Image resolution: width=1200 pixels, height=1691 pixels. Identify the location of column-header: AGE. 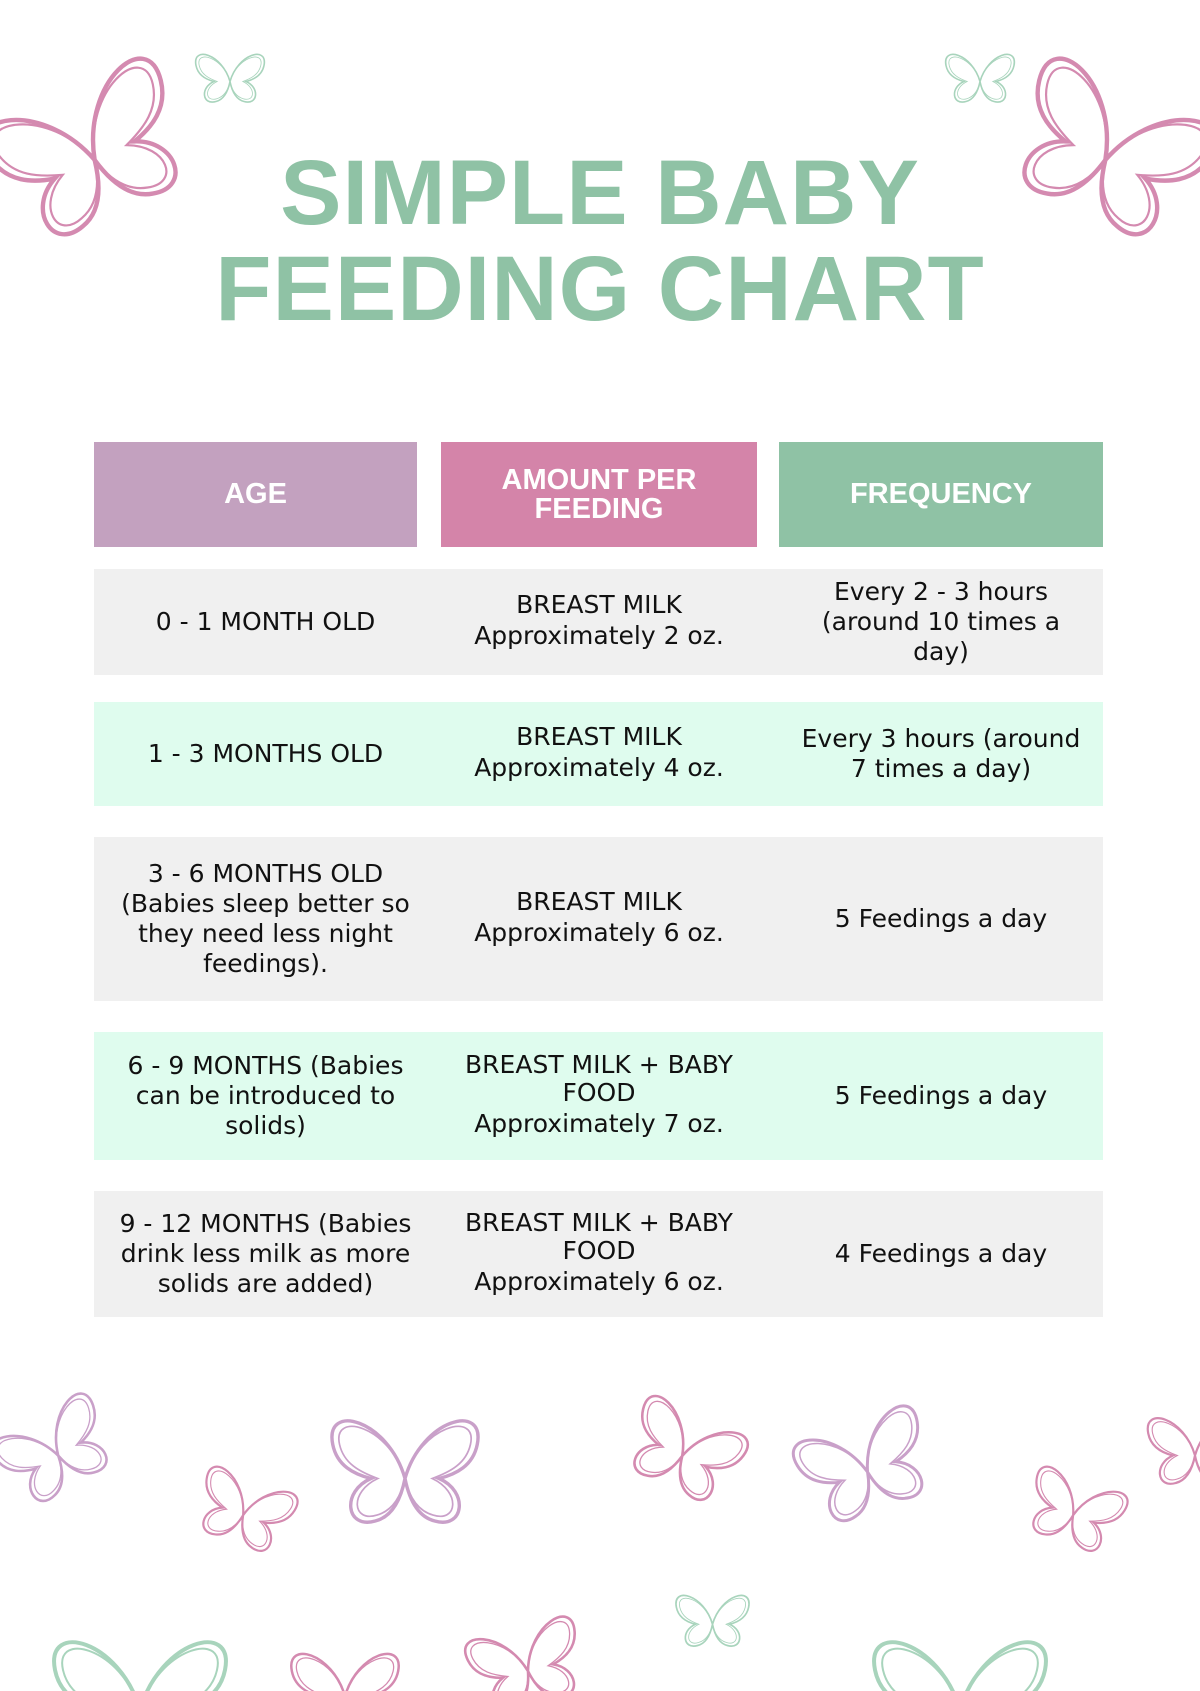
(255, 494).